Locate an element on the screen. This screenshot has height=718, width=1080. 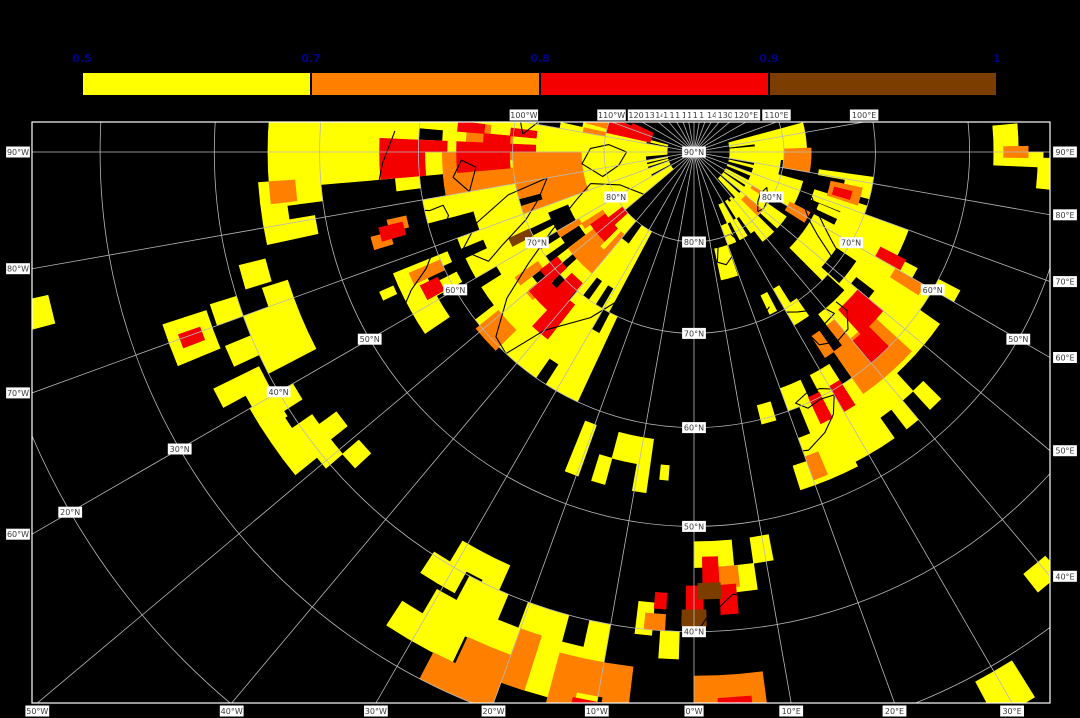
edge-label-left-bg is located at coordinates (18, 269).